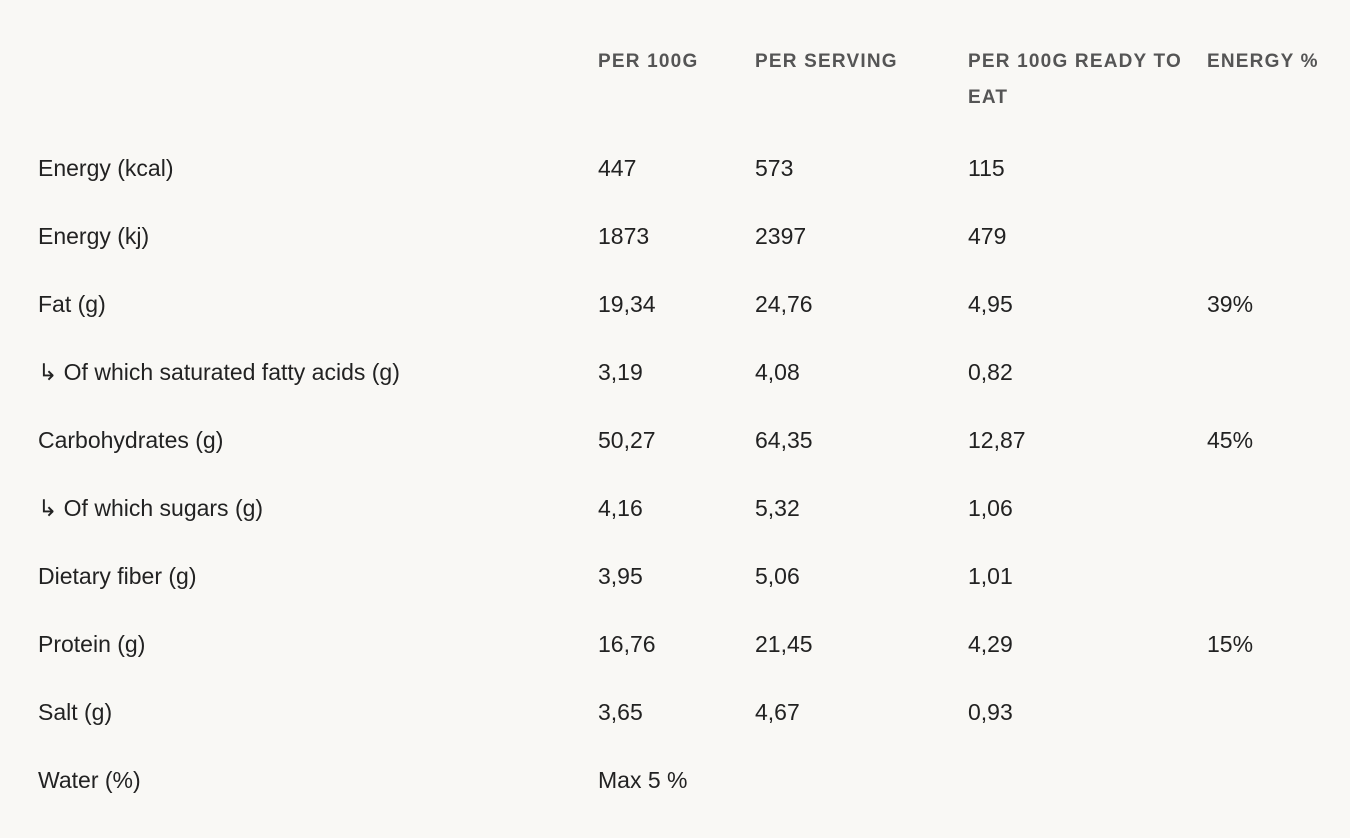 This screenshot has height=838, width=1350. What do you see at coordinates (990, 508) in the screenshot?
I see `cell: 1,06` at bounding box center [990, 508].